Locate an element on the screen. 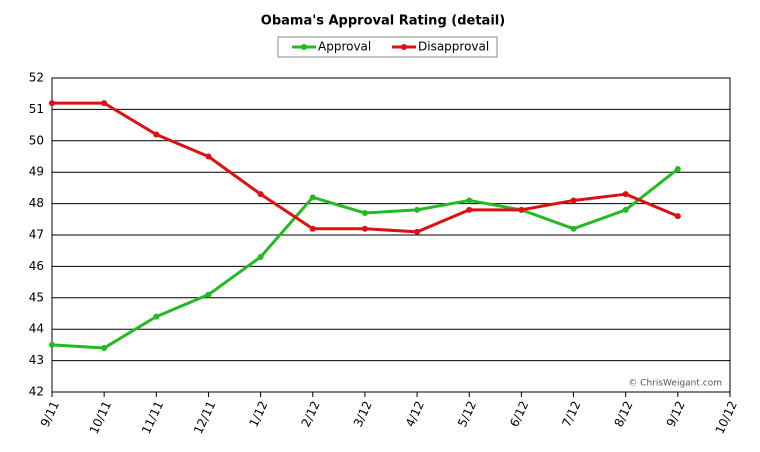 This screenshot has width=760, height=452. legend-text: Disapproval is located at coordinates (453, 47).